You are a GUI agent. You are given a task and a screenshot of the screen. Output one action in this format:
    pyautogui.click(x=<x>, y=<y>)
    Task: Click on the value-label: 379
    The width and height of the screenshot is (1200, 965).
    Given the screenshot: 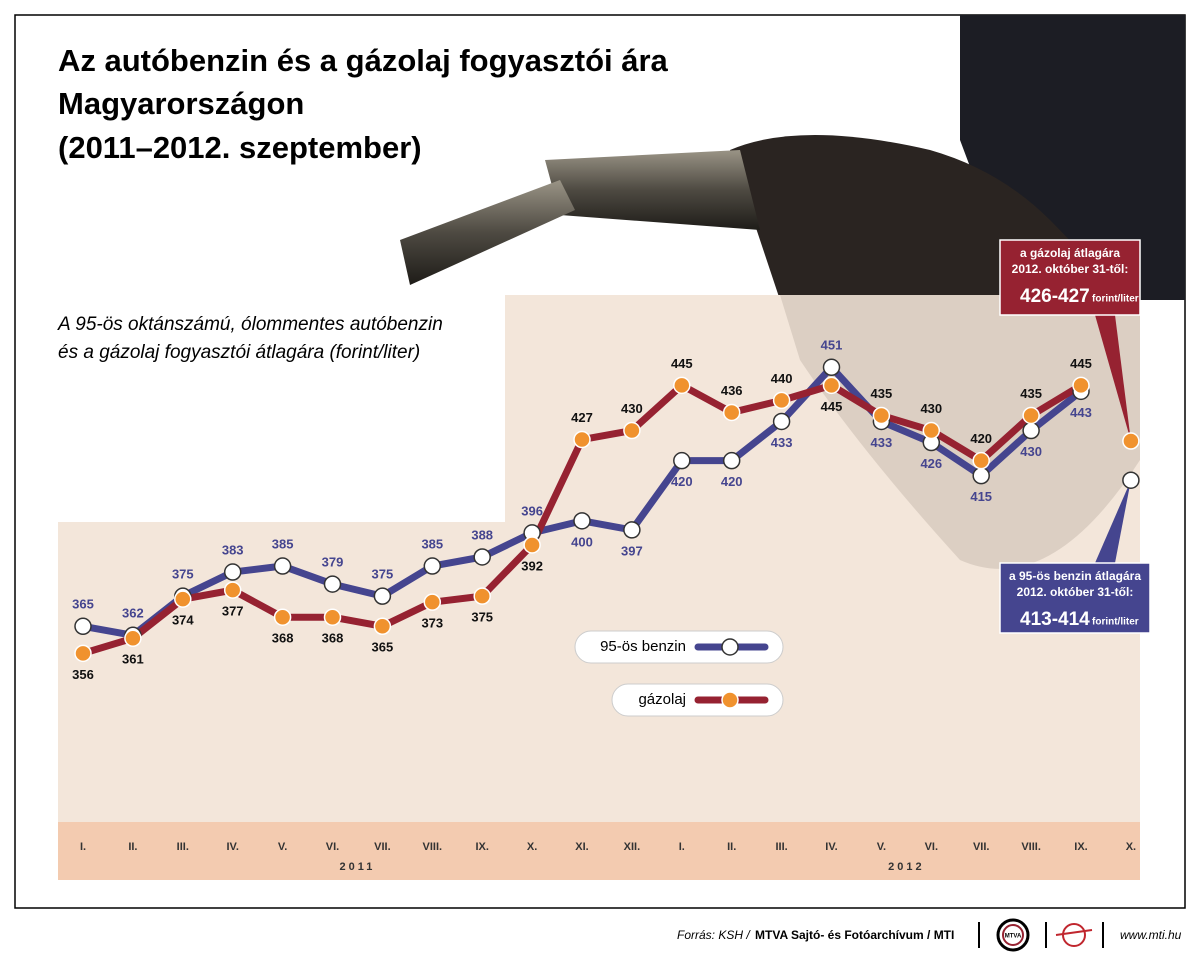 What is the action you would take?
    pyautogui.click(x=333, y=562)
    